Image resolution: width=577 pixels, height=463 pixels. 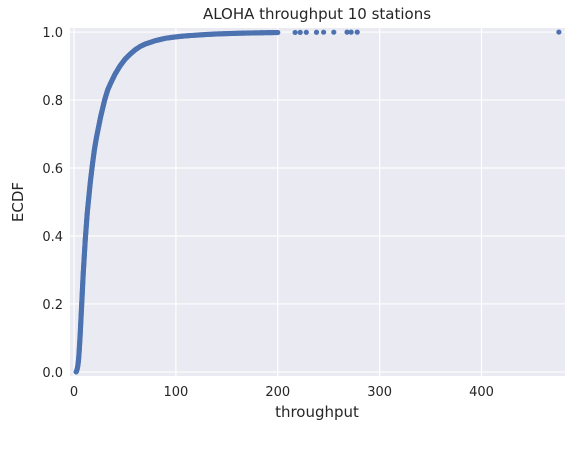 I want to click on x-tick-label: 300, so click(x=379, y=392).